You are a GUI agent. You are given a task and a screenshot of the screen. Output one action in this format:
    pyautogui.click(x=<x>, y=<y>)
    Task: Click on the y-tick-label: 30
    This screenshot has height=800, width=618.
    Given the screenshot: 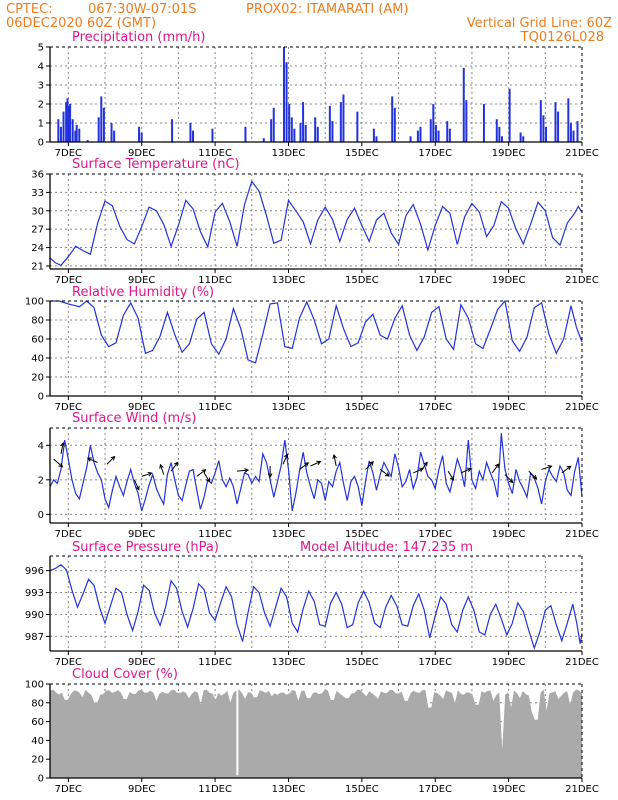 What is the action you would take?
    pyautogui.click(x=37, y=211)
    